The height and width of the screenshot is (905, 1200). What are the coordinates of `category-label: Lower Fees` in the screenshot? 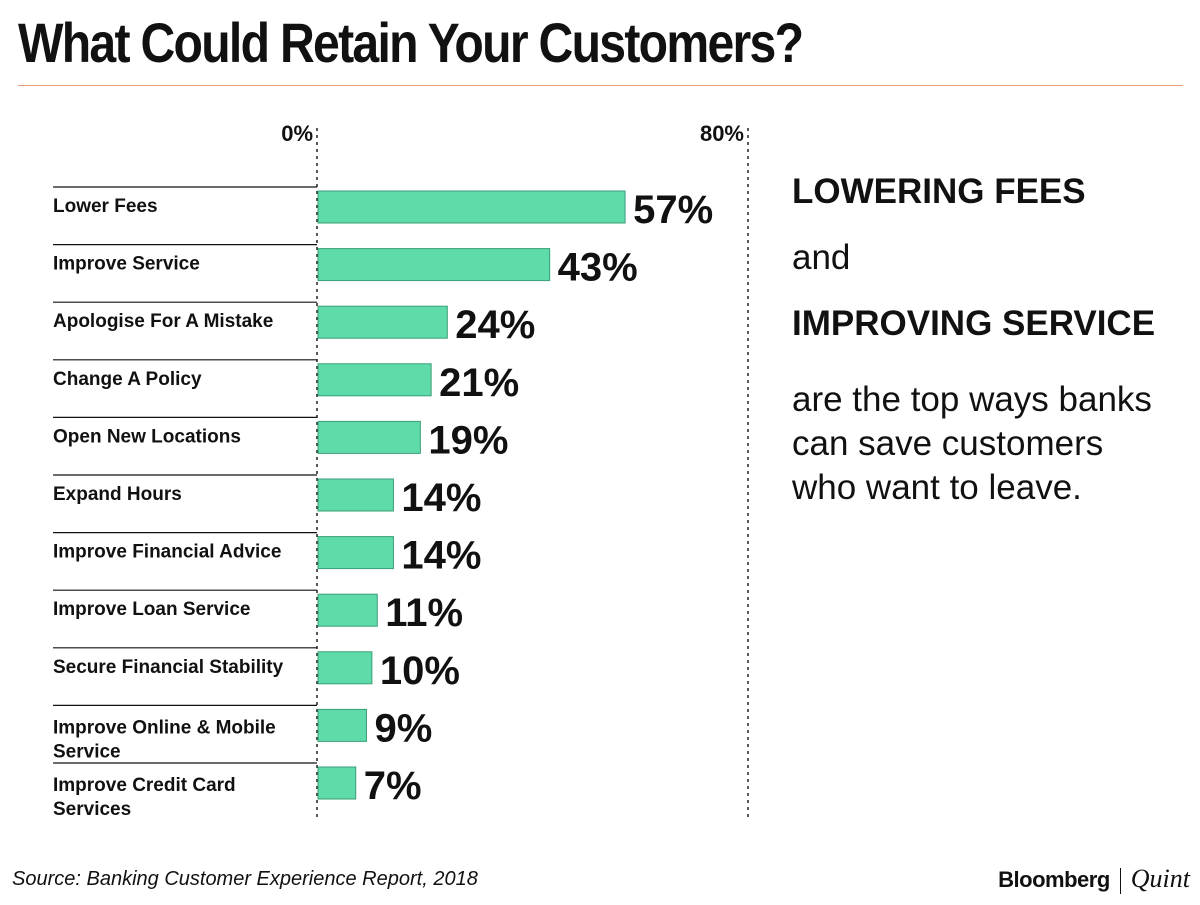 It's located at (105, 206).